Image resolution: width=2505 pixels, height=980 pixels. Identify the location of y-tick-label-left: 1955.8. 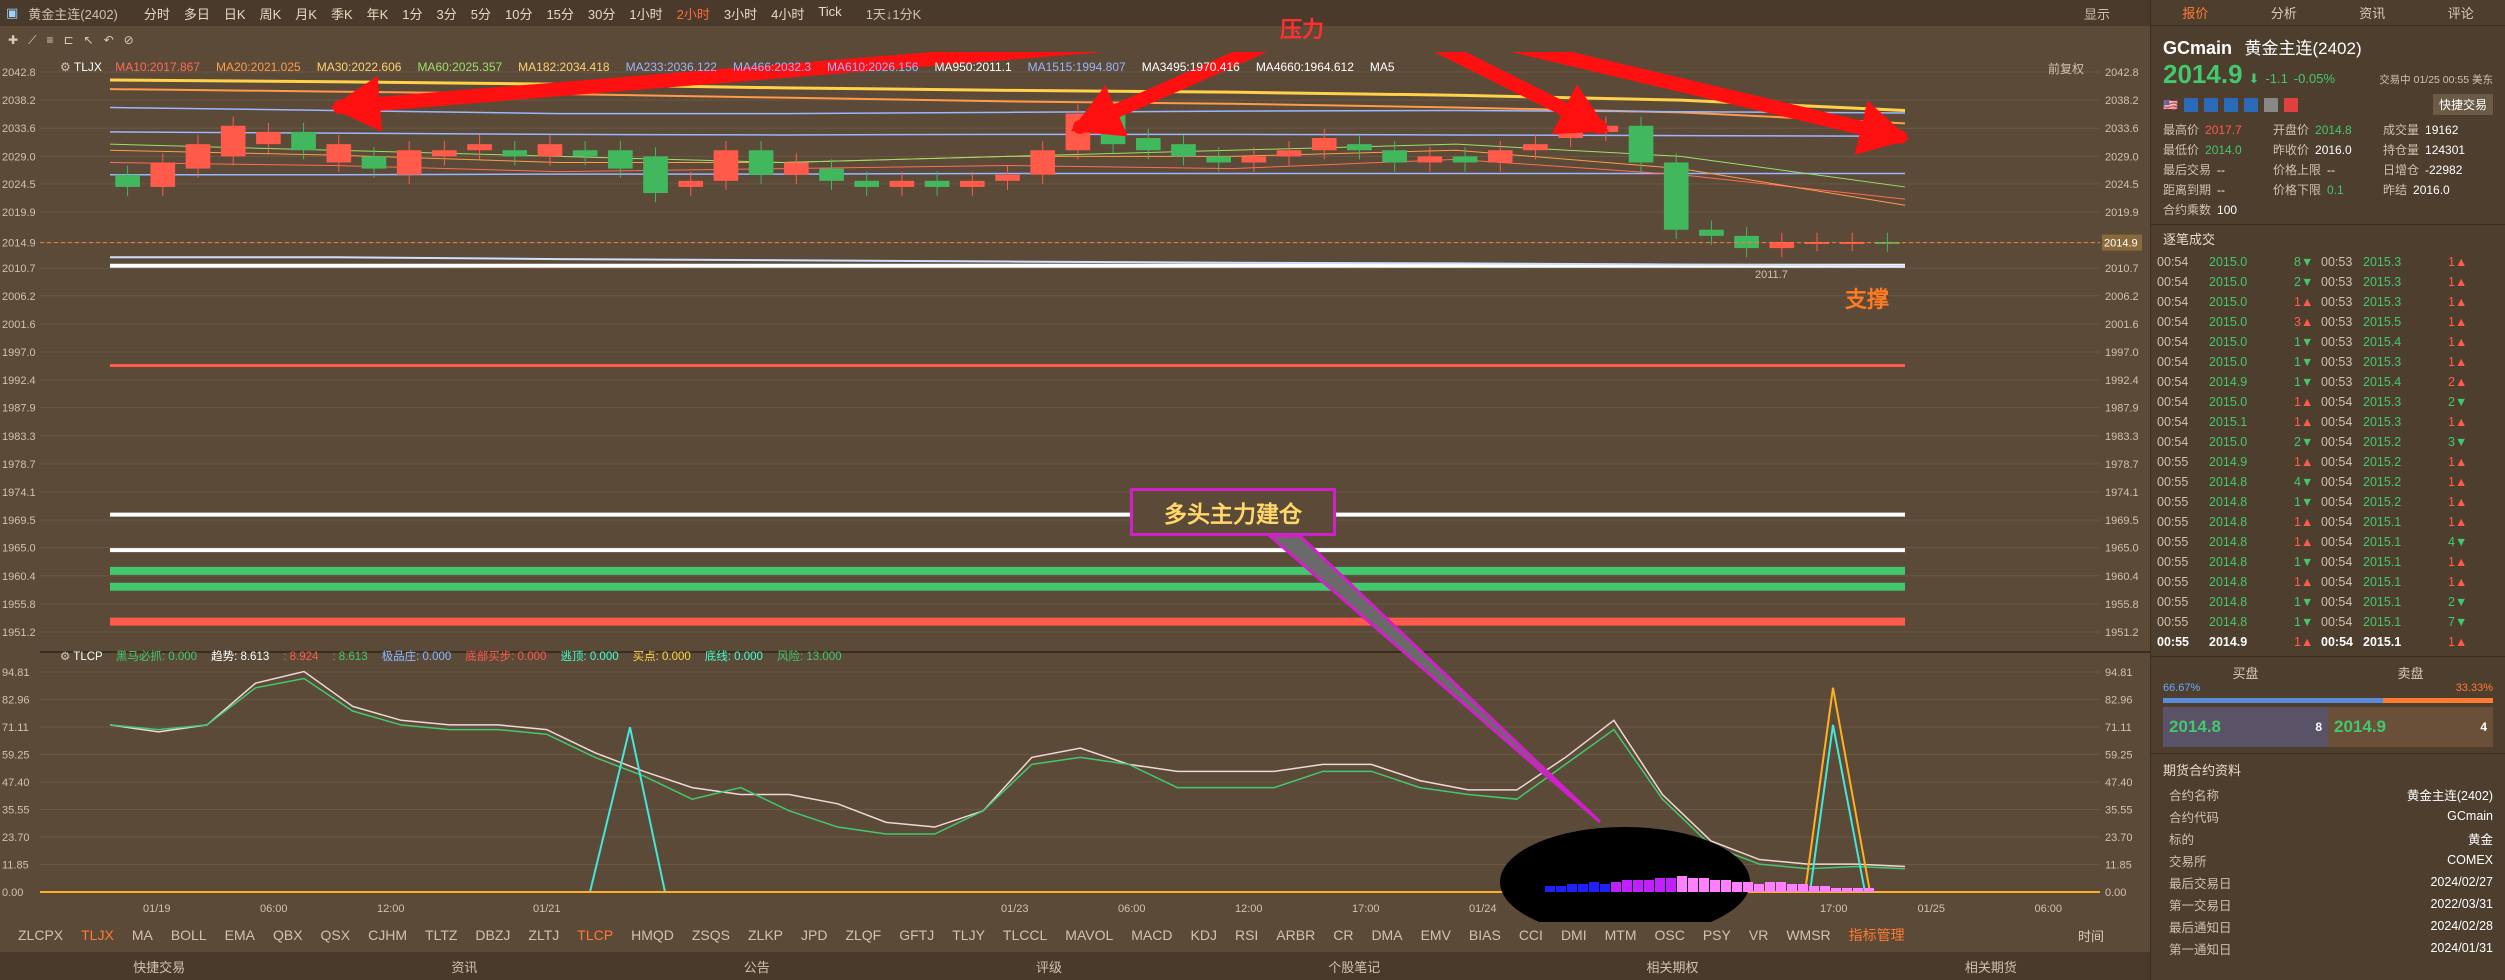
(19, 605).